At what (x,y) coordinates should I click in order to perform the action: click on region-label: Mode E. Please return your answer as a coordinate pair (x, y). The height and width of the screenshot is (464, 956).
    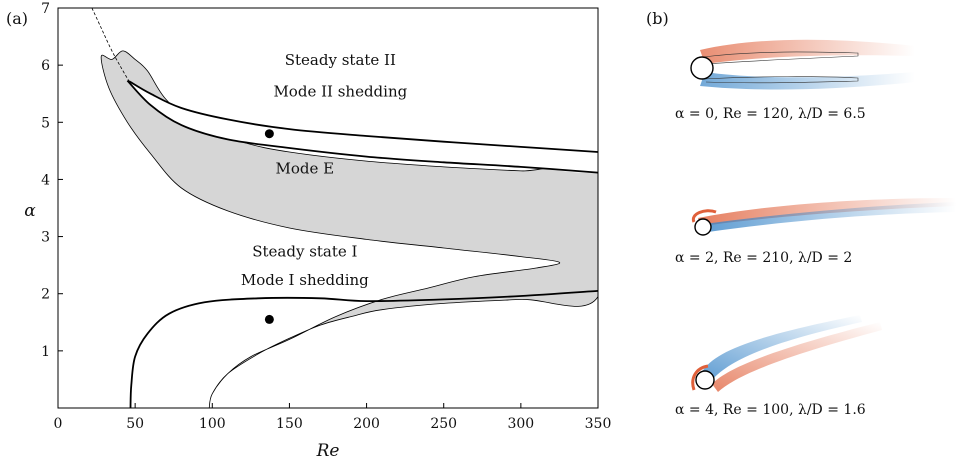
    Looking at the image, I should click on (305, 169).